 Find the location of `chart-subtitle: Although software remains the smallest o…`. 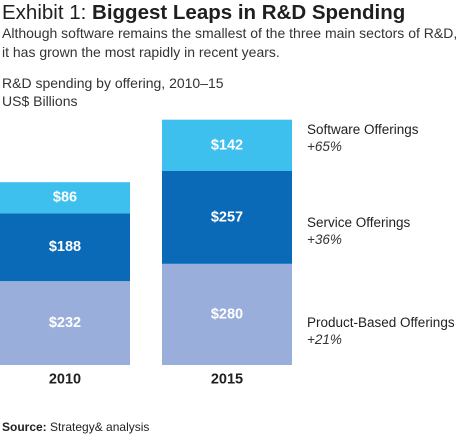

chart-subtitle: Although software remains the smallest o… is located at coordinates (230, 42).